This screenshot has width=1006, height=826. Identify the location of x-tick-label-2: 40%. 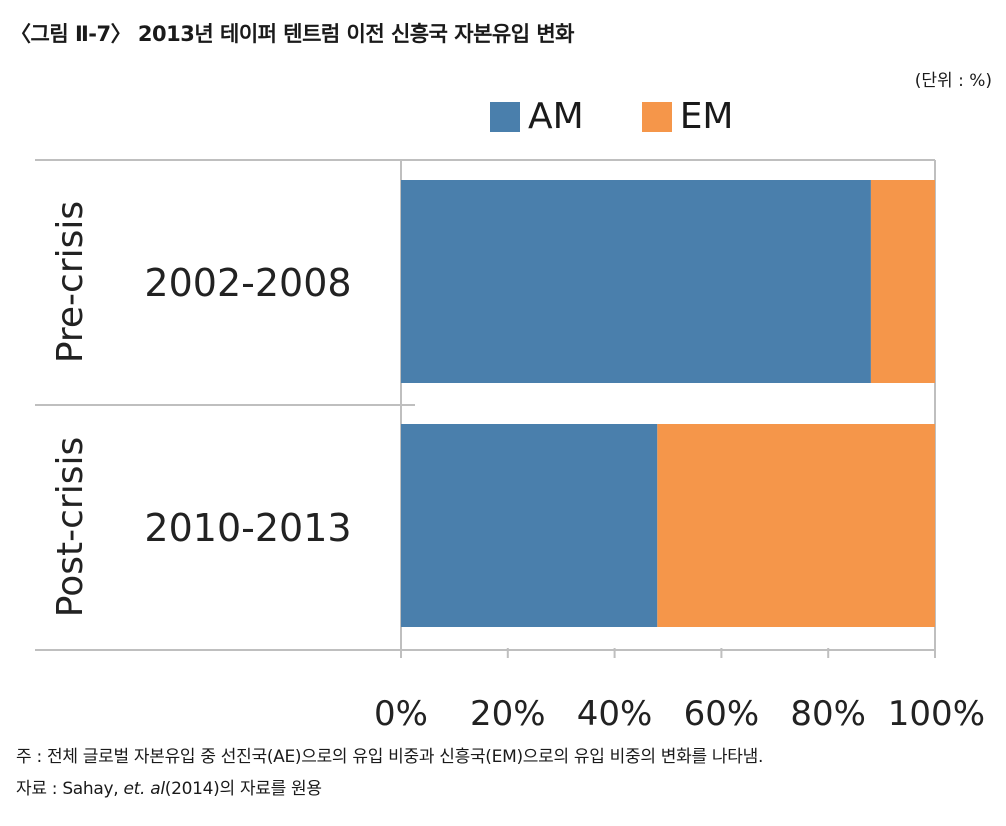
(615, 714).